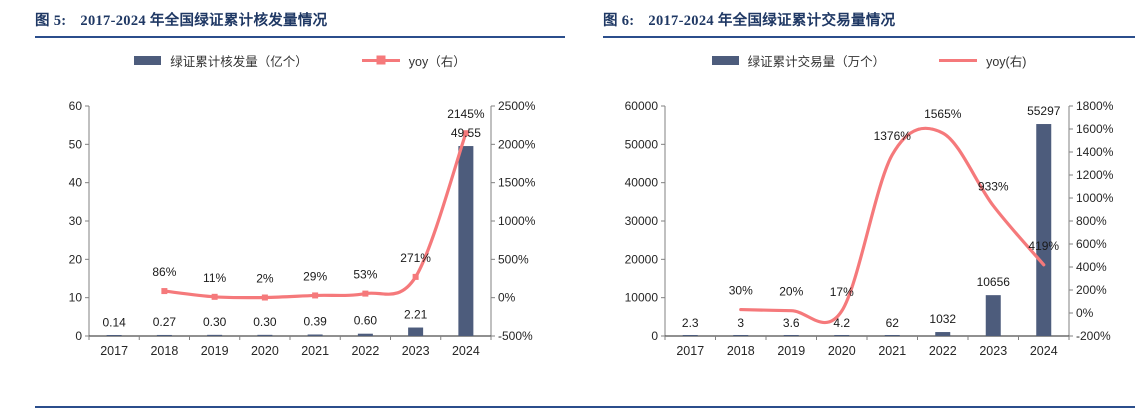 The width and height of the screenshot is (1137, 412). What do you see at coordinates (1095, 129) in the screenshot?
I see `right-axis-tick-label: 1600%` at bounding box center [1095, 129].